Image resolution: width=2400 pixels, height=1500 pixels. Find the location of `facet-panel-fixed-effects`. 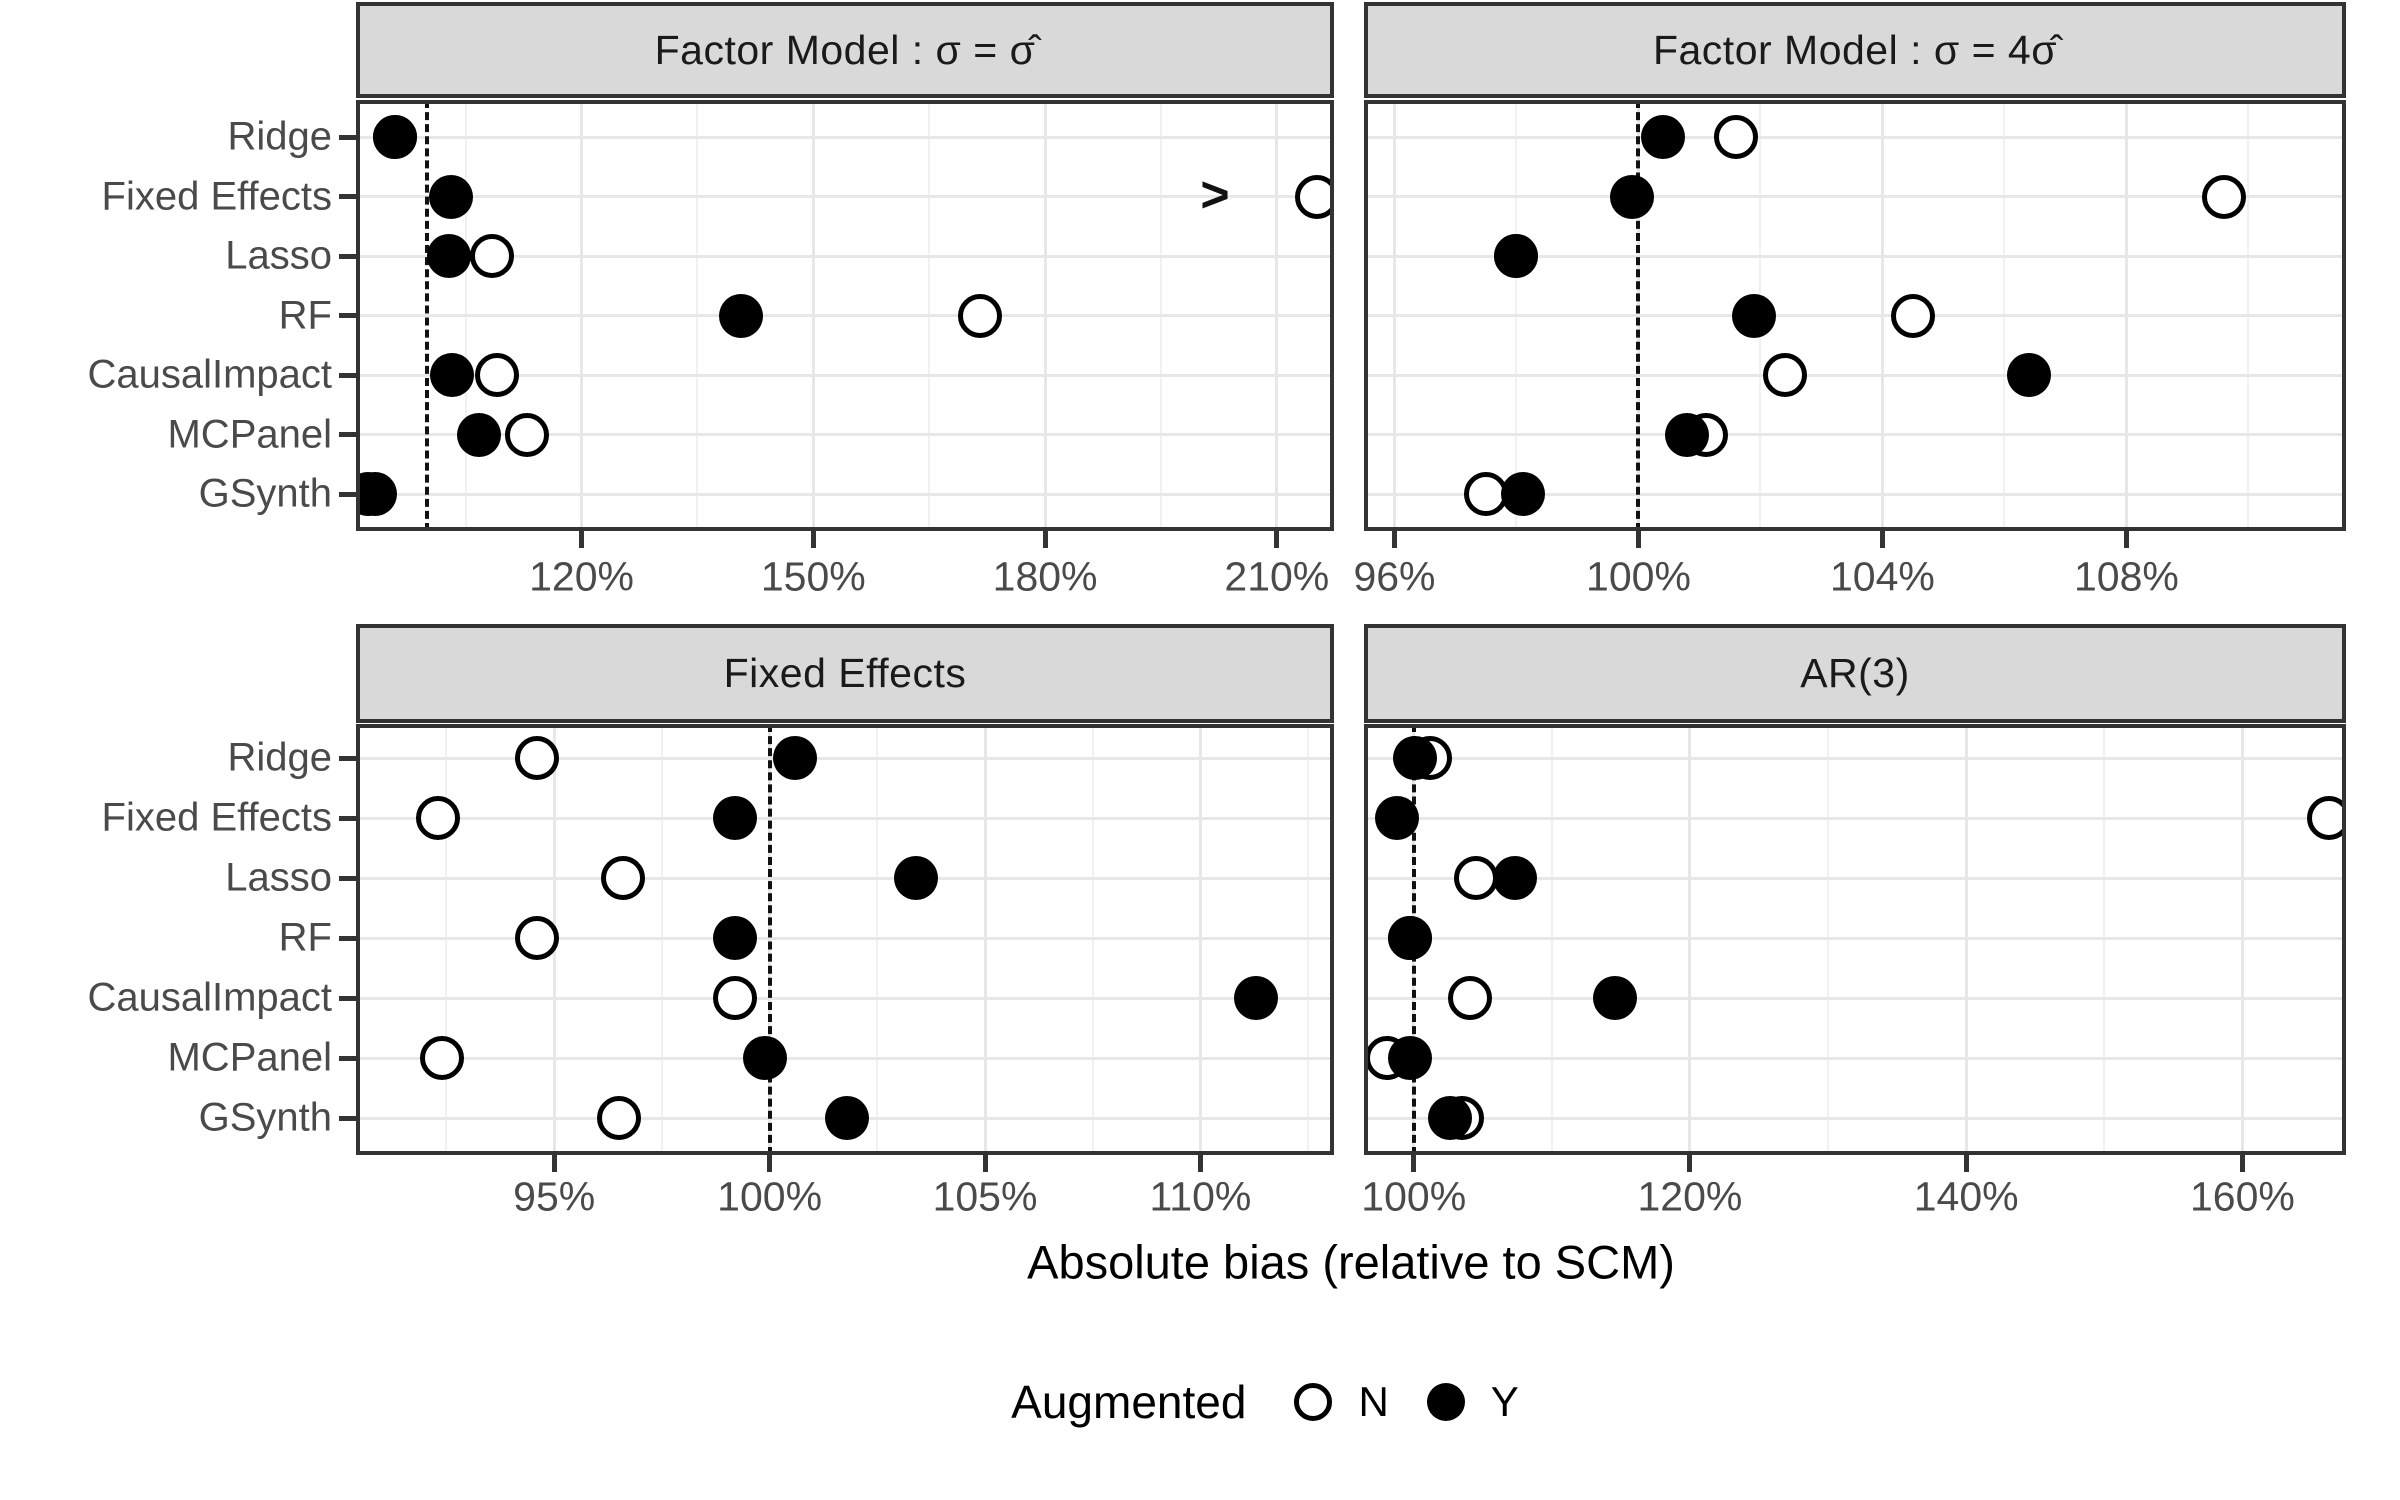

facet-panel-fixed-effects is located at coordinates (845, 939).